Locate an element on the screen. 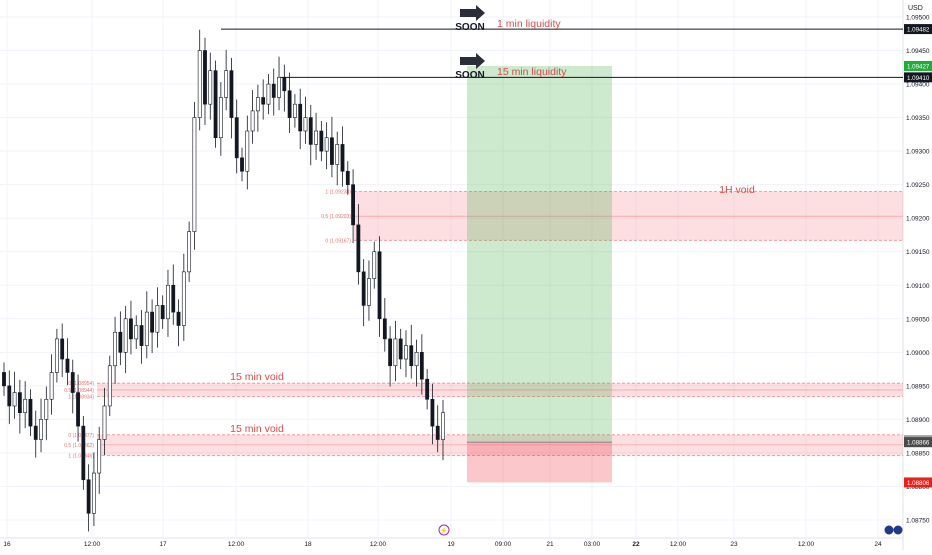  void-zone-fib-label: 0.5 (1.08862) is located at coordinates (79, 446).